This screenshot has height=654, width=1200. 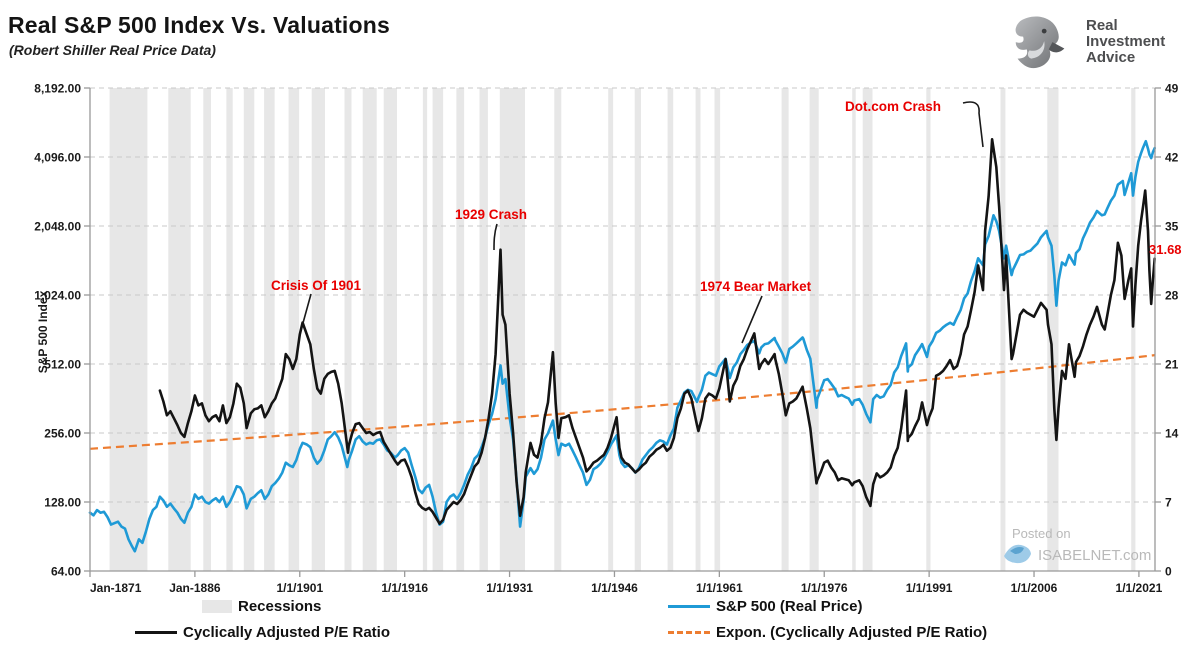 What do you see at coordinates (316, 285) in the screenshot?
I see `annotation-label: Crisis Of 1901` at bounding box center [316, 285].